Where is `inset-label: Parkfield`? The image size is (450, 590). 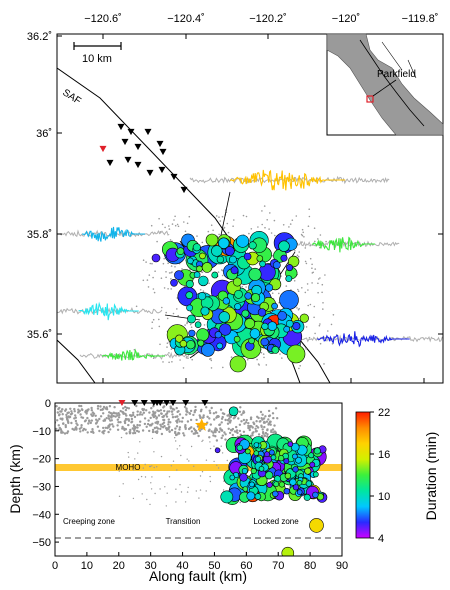 inset-label: Parkfield is located at coordinates (396, 74).